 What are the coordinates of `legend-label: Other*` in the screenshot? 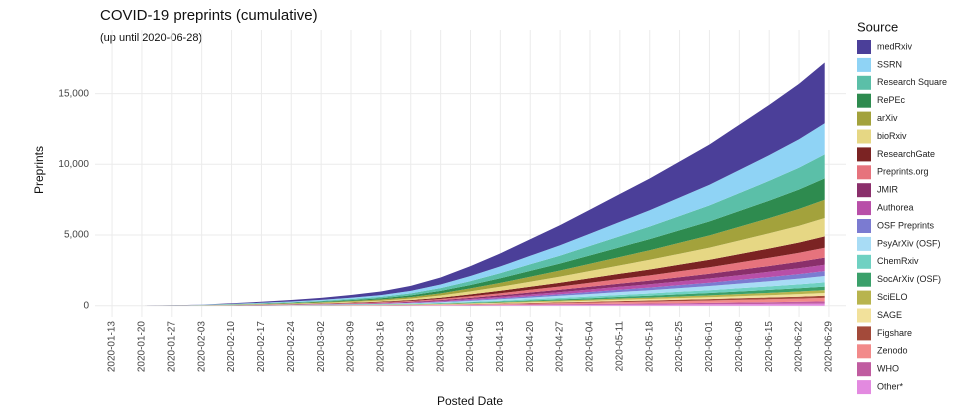 It's located at (890, 386).